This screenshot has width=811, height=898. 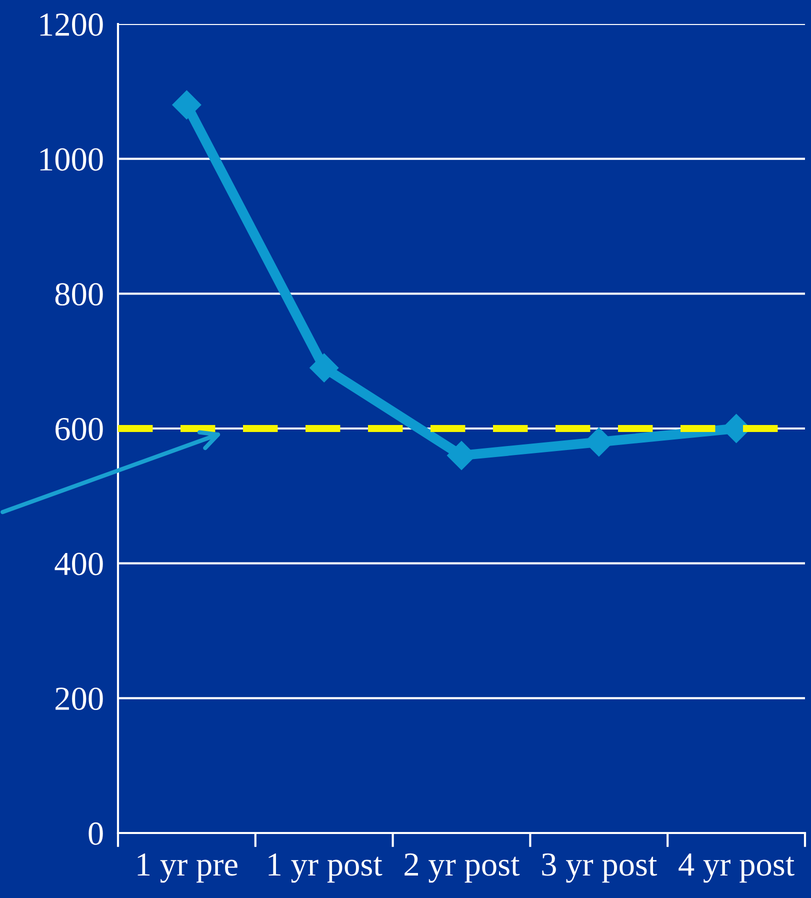 What do you see at coordinates (95, 833) in the screenshot?
I see `y-tick-label: 0` at bounding box center [95, 833].